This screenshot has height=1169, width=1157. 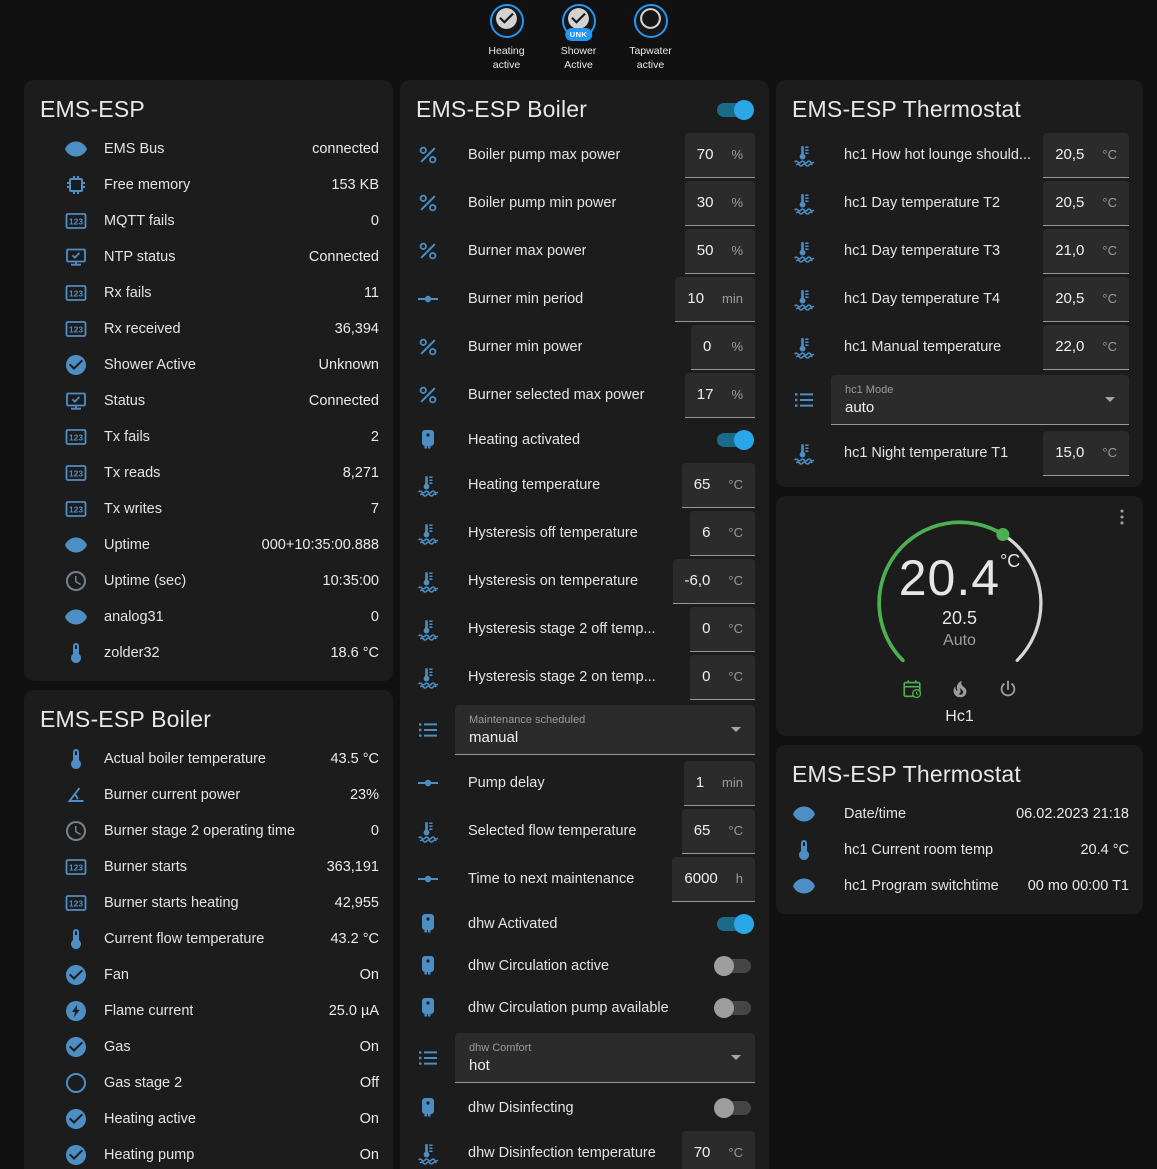 What do you see at coordinates (428, 299) in the screenshot?
I see `ray-vertex-icon` at bounding box center [428, 299].